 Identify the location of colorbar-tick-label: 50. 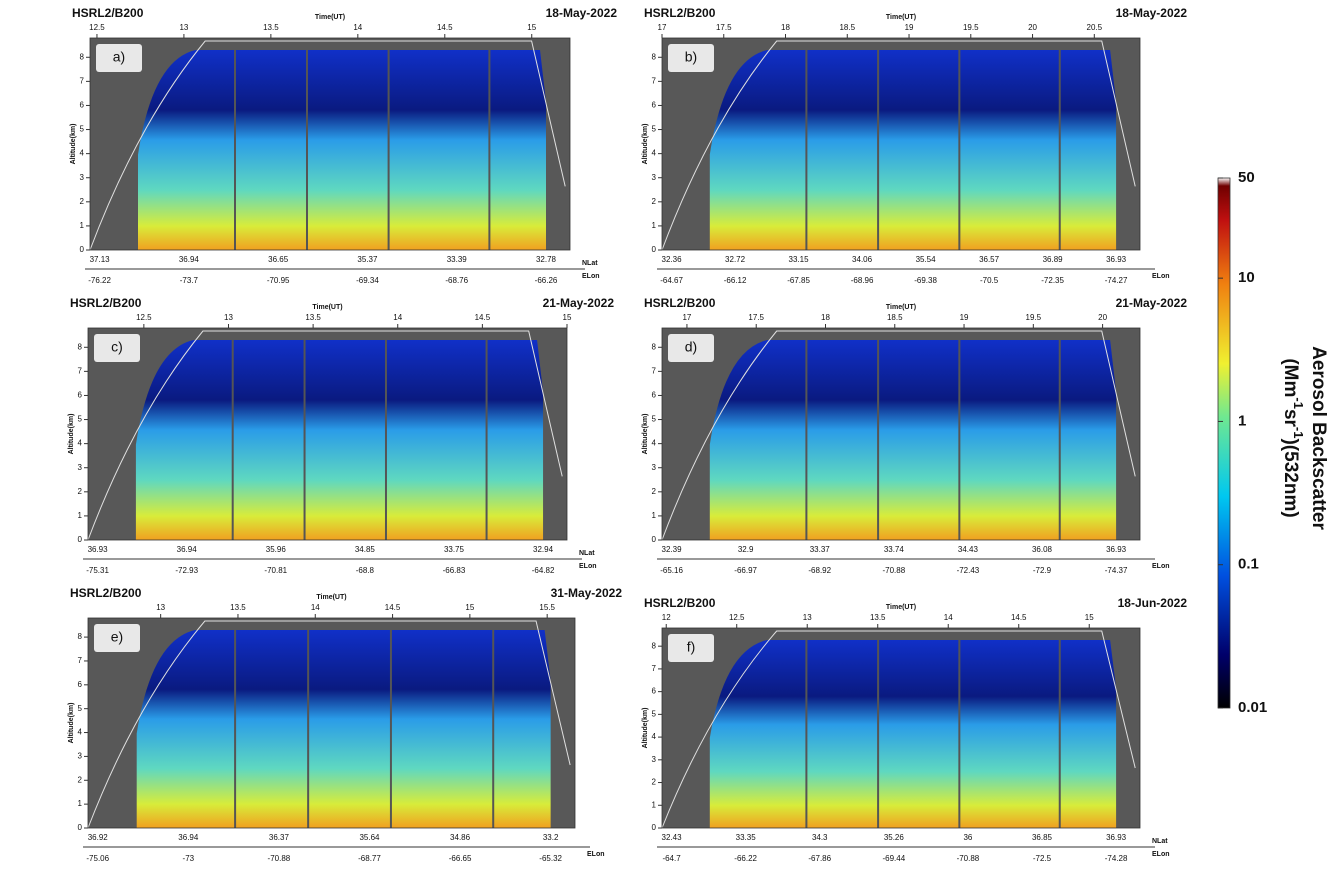
(1246, 177).